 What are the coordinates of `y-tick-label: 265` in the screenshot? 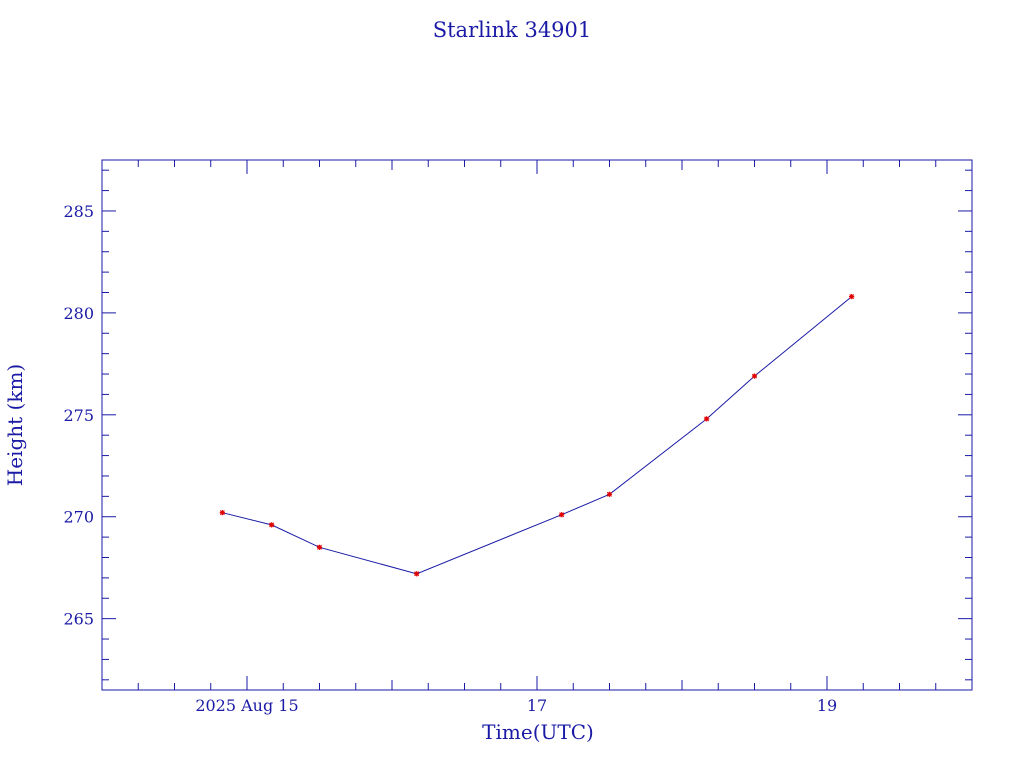 It's located at (78, 619).